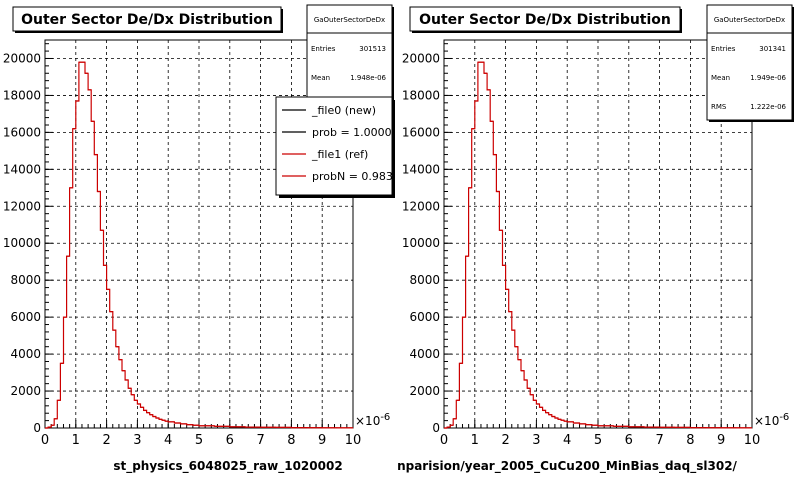  Describe the element at coordinates (372, 49) in the screenshot. I see `stats-value: 301513` at that location.